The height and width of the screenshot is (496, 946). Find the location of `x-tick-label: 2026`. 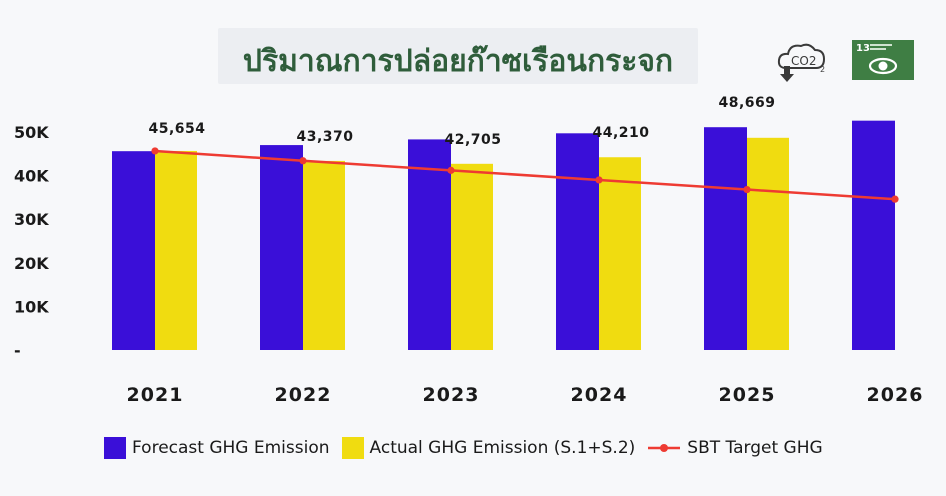

x-tick-label: 2026 is located at coordinates (895, 395).